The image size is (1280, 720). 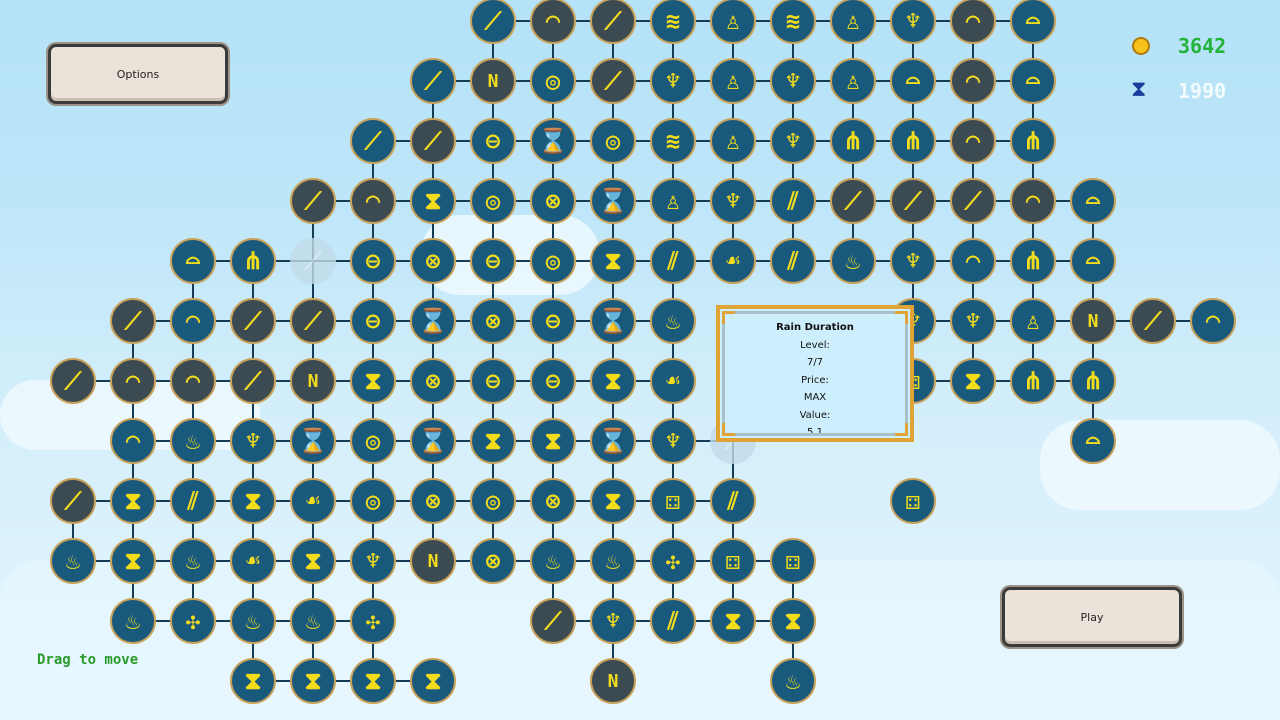 I want to click on play-button: Play, so click(x=1092, y=617).